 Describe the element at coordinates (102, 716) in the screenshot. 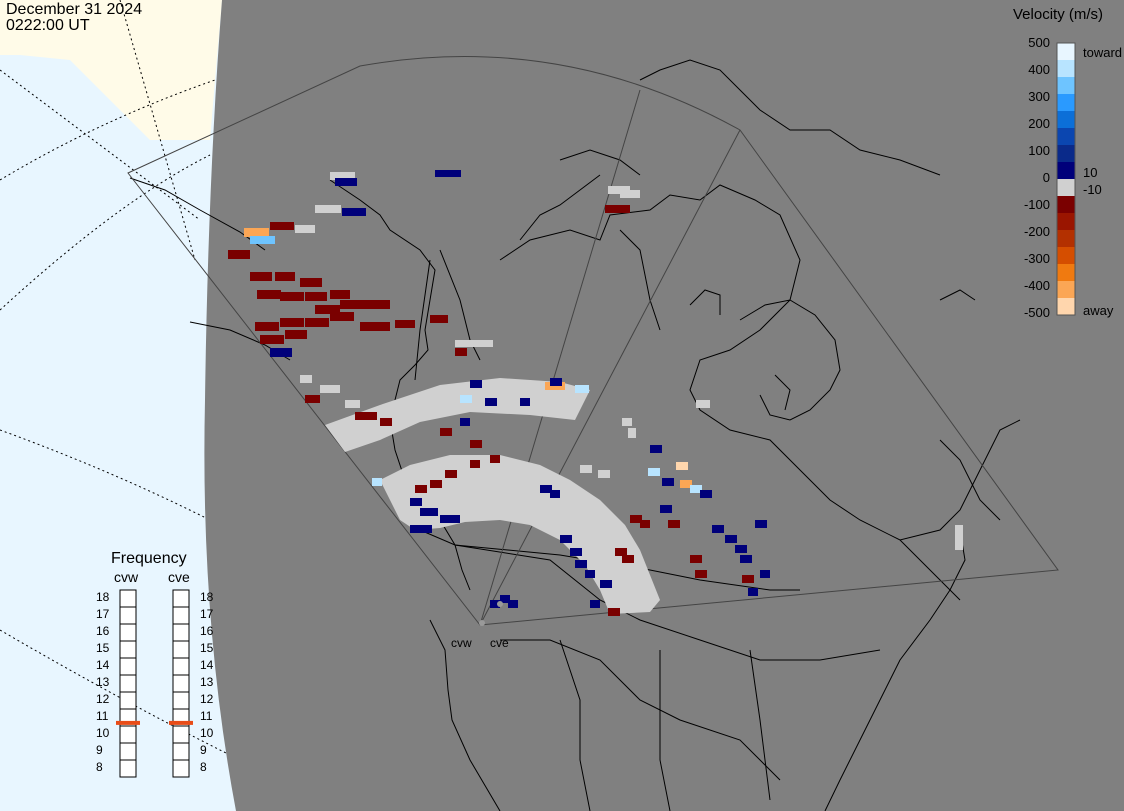

I see `frequency-level-label-cvw: 11` at that location.